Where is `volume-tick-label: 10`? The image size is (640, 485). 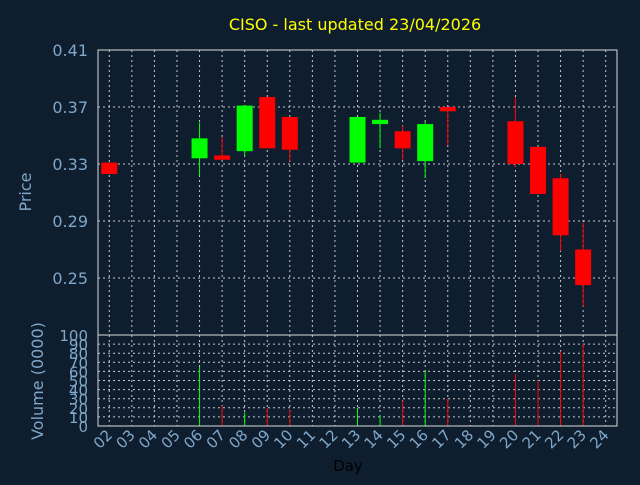
volume-tick-label: 10 is located at coordinates (78, 418).